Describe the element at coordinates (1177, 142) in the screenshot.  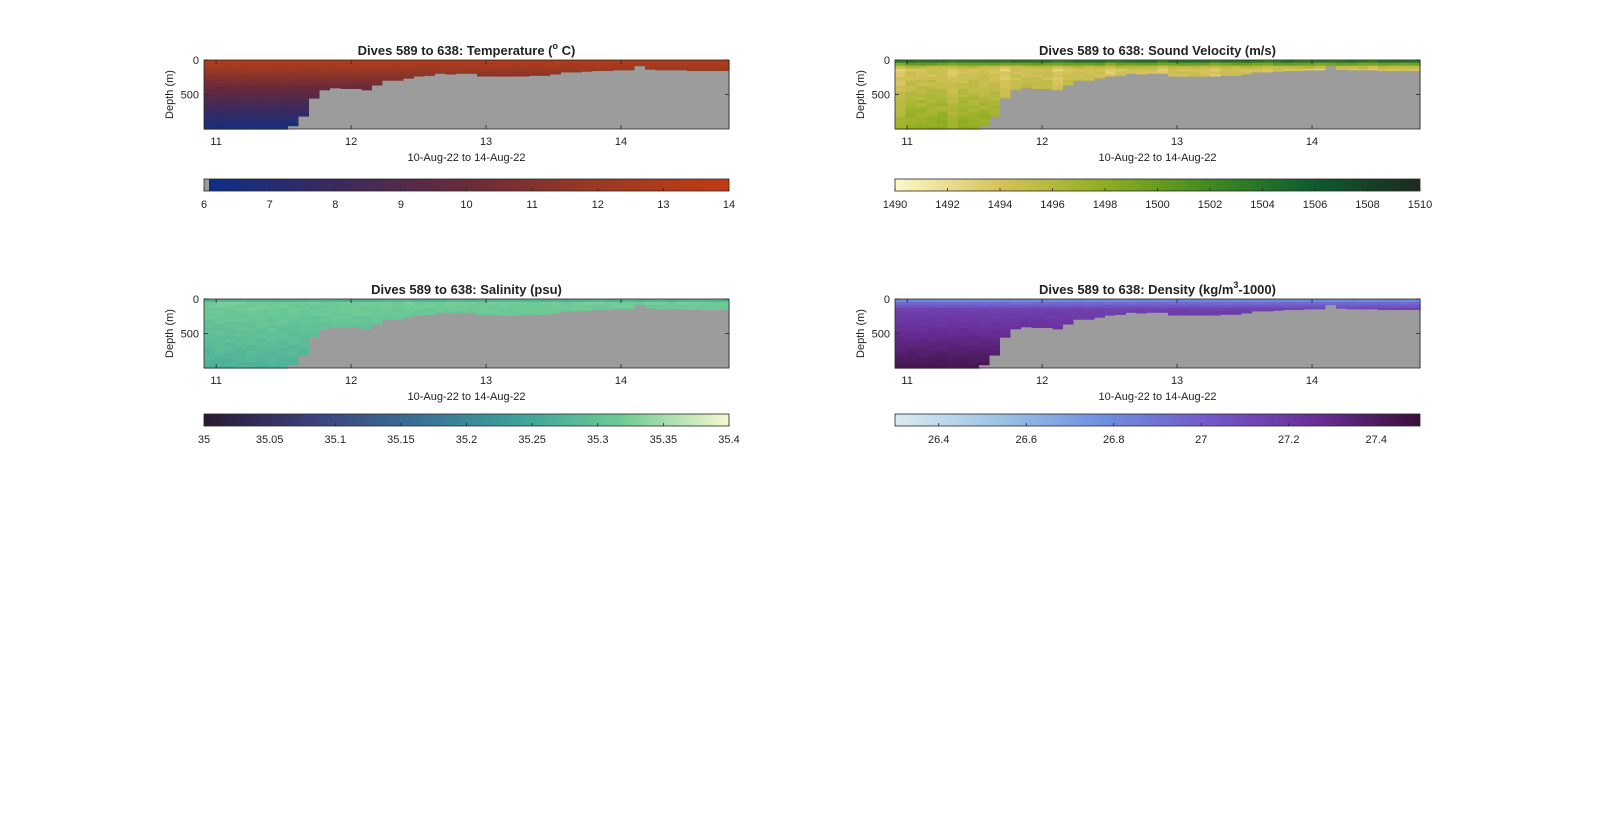
I see `x-tick-label: 13` at that location.